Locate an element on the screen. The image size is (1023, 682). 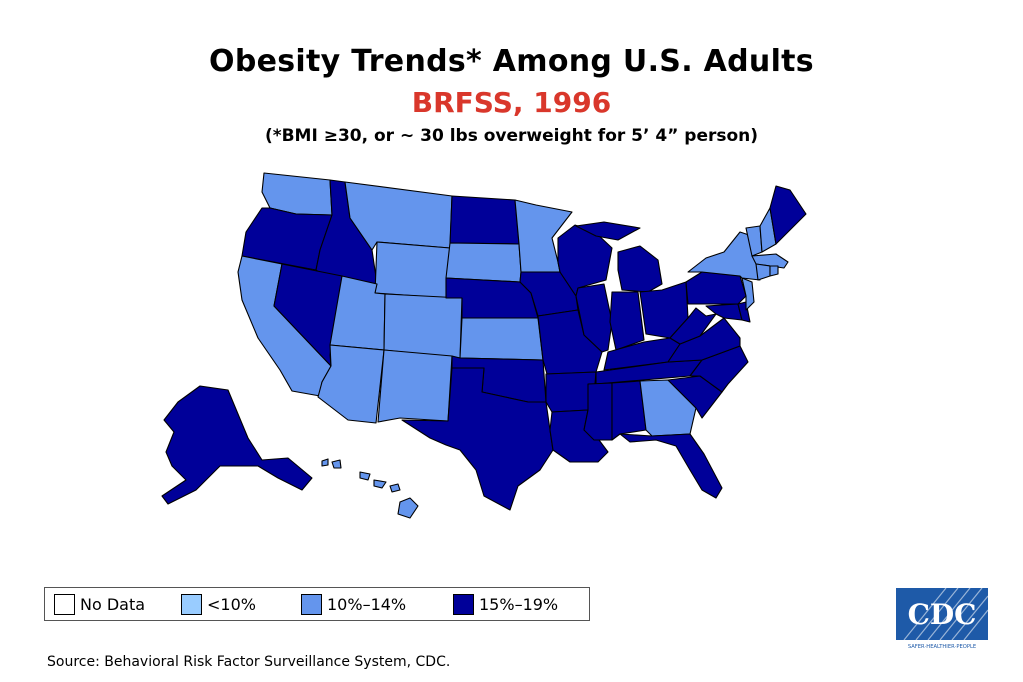
legend-label: 10%–14% is located at coordinates (367, 604).